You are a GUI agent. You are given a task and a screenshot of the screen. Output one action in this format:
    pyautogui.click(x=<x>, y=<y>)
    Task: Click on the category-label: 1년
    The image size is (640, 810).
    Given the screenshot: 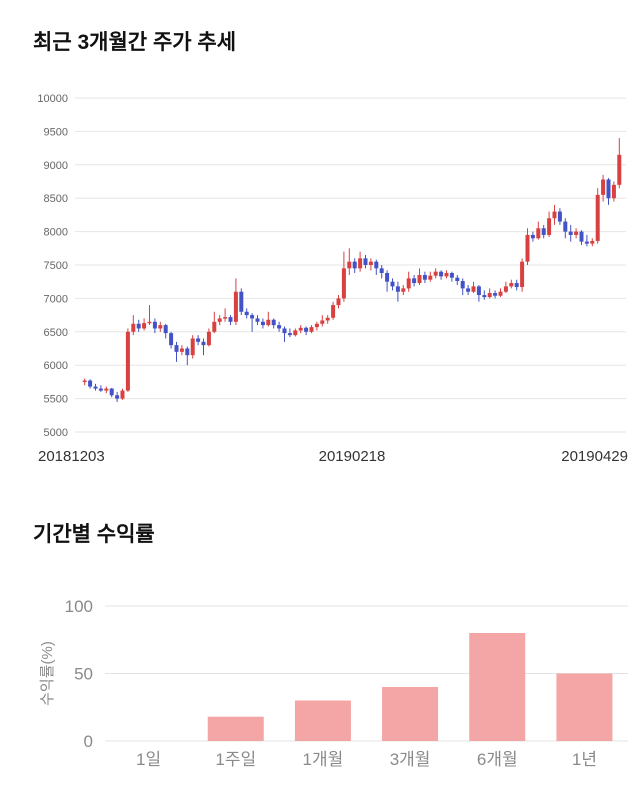 What is the action you would take?
    pyautogui.click(x=584, y=759)
    